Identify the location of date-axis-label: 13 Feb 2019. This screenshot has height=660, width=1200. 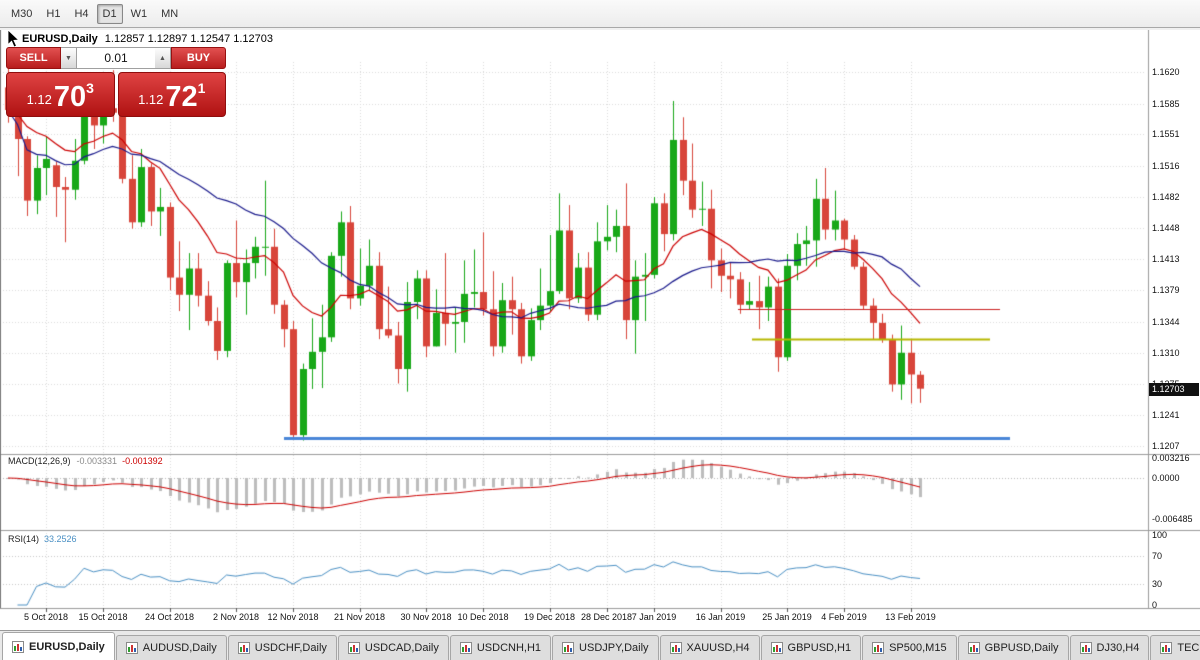
(910, 617).